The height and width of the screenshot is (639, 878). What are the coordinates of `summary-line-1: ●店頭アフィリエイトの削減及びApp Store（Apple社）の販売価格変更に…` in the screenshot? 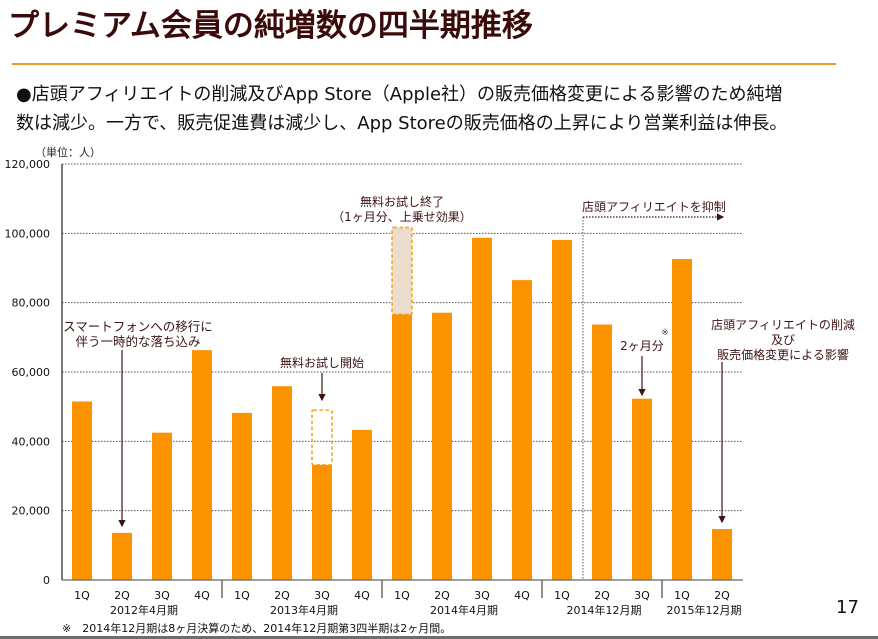 It's located at (399, 94).